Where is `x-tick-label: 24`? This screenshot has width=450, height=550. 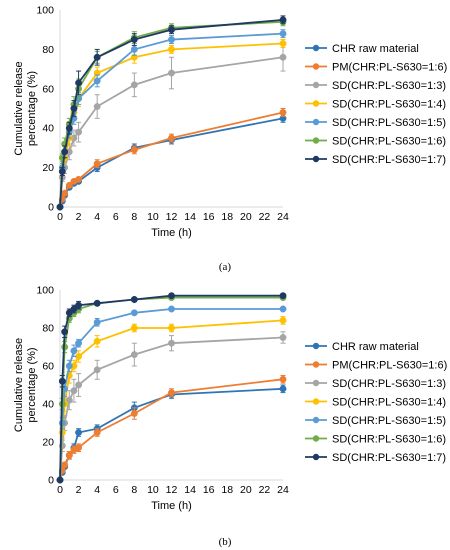 x-tick-label: 24 is located at coordinates (283, 217).